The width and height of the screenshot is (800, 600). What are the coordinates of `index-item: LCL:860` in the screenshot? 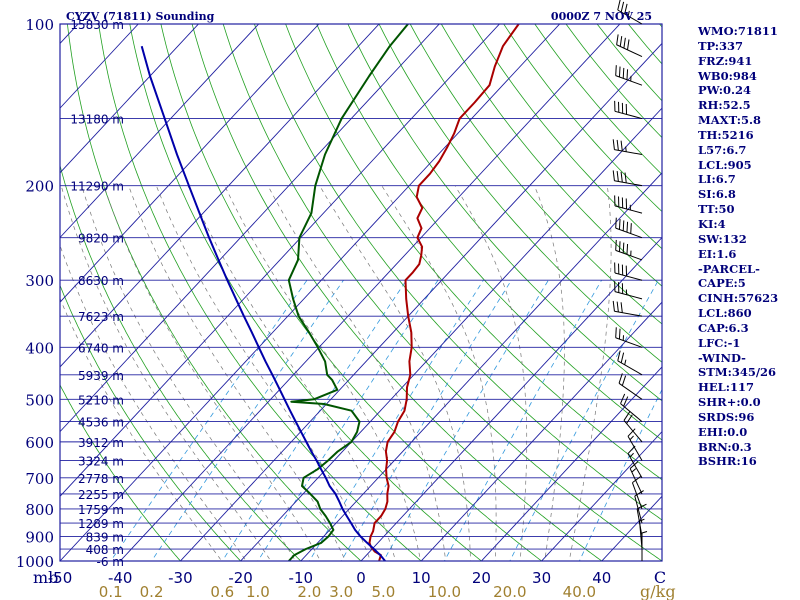 It's located at (725, 313).